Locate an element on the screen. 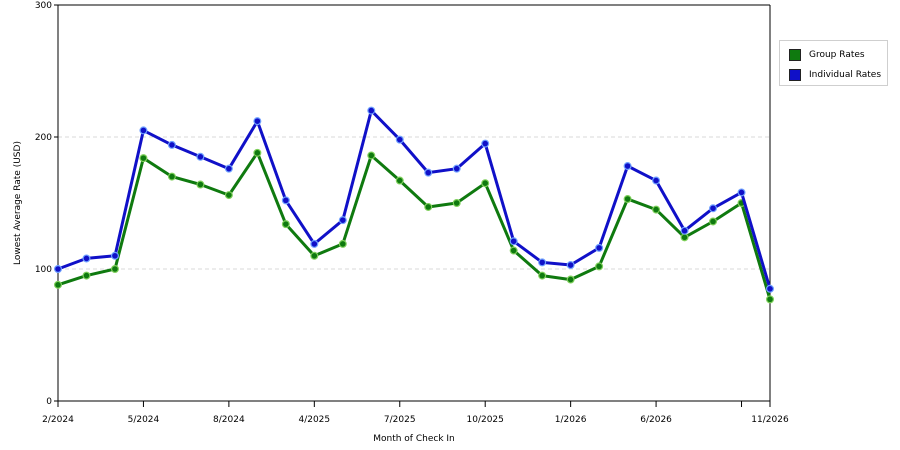 The width and height of the screenshot is (900, 450). legend-label-individual-rates: Individual Rates is located at coordinates (845, 75).